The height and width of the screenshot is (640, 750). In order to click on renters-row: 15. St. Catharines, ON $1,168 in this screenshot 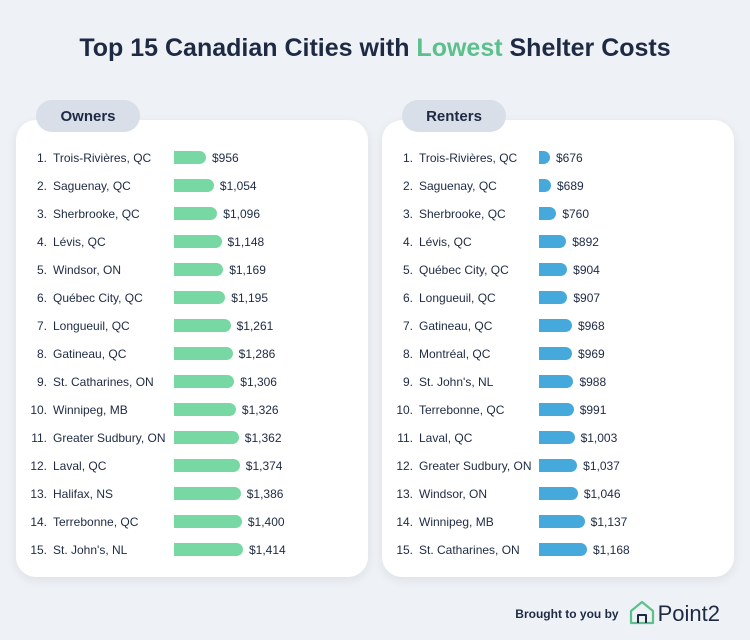, I will do `click(558, 550)`.